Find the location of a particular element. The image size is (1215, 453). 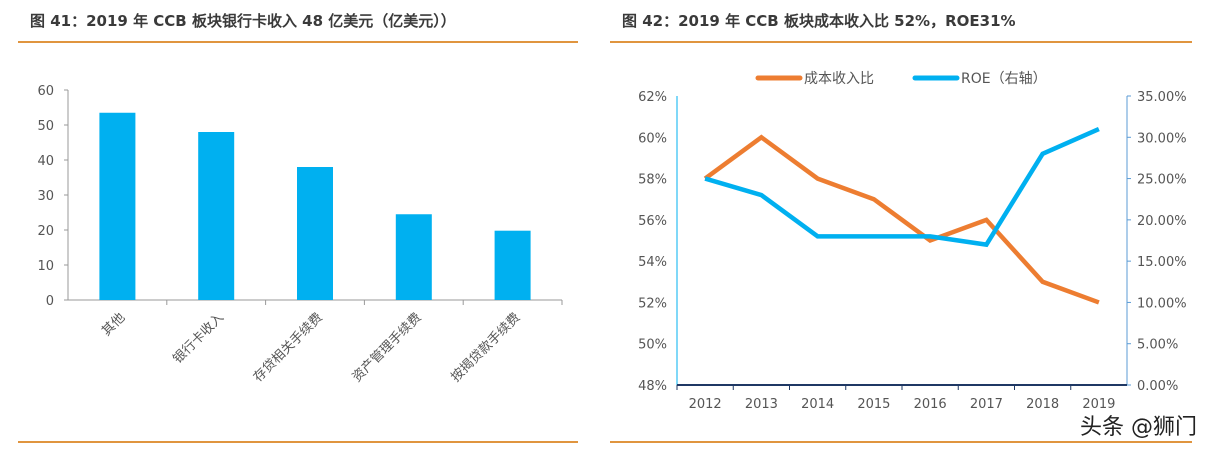

legend-label: ROE（右轴） is located at coordinates (1004, 79).